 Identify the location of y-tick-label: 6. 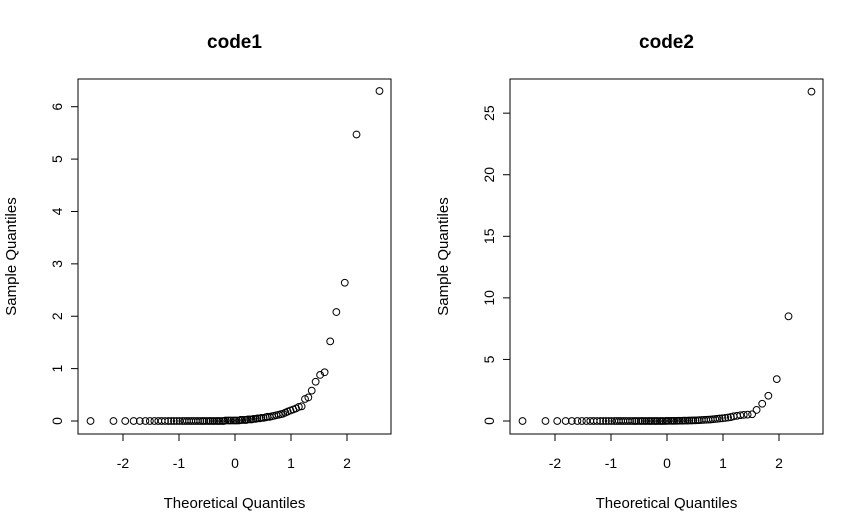
(57, 107).